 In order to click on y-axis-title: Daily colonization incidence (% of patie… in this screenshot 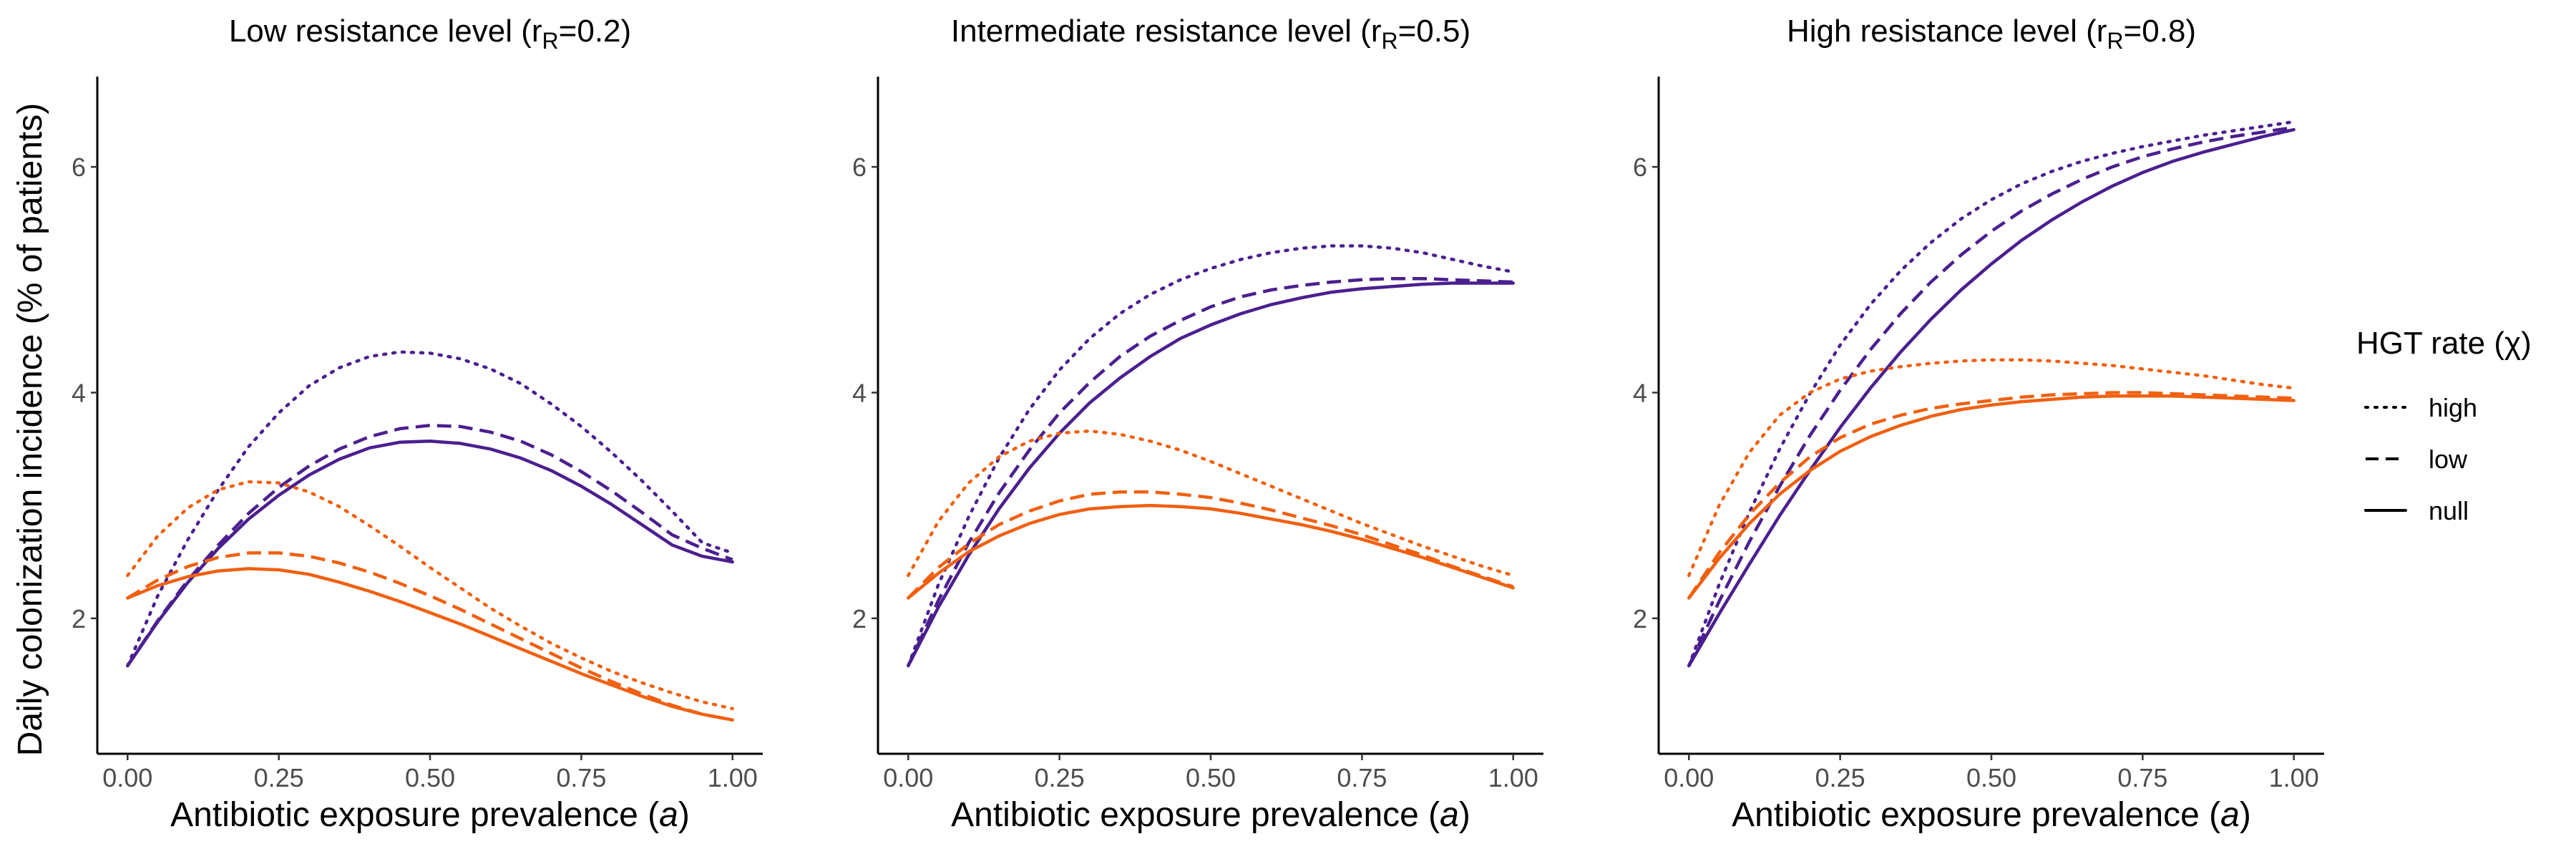, I will do `click(30, 429)`.